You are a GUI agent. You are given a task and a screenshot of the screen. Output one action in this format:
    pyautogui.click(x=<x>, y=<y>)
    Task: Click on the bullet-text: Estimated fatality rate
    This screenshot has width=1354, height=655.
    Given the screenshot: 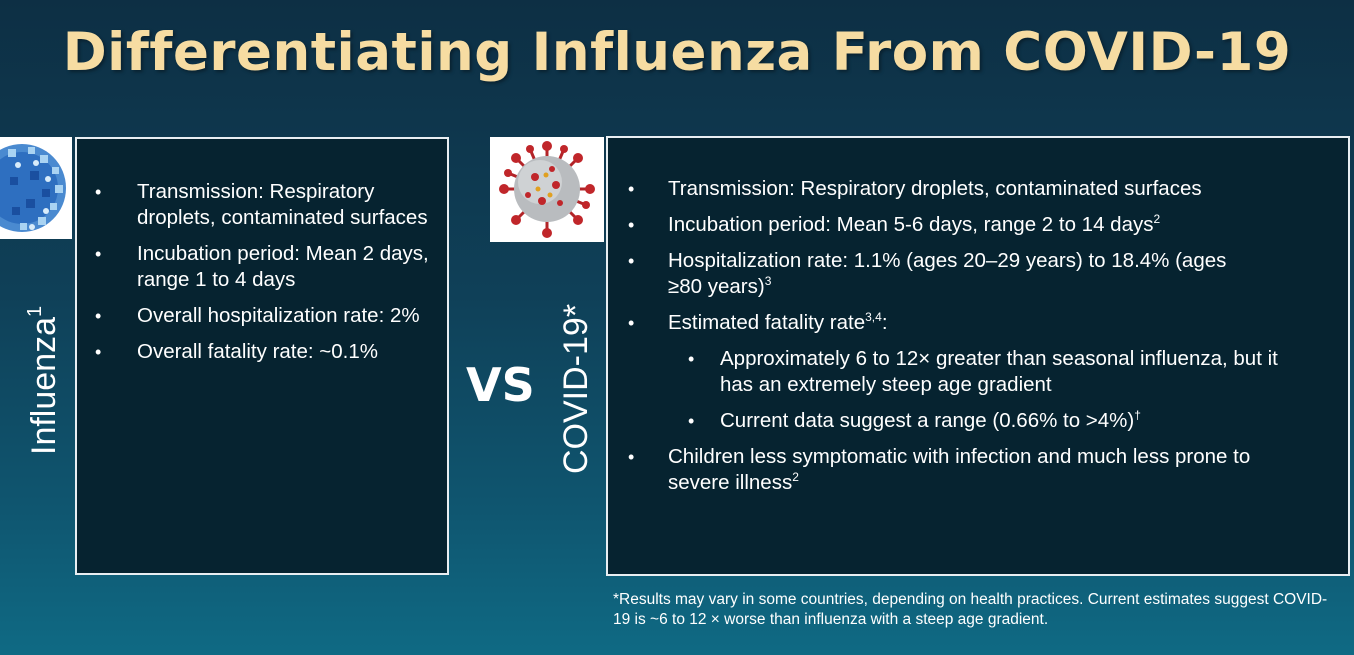 What is the action you would take?
    pyautogui.click(x=767, y=322)
    